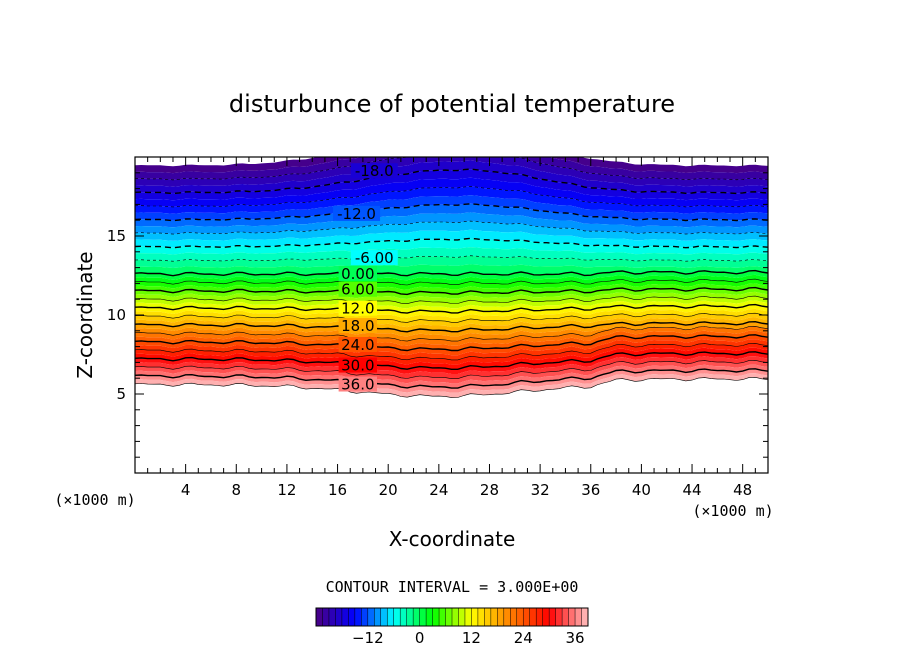 The image size is (904, 654). I want to click on x-axis-label: X-coordinate, so click(452, 539).